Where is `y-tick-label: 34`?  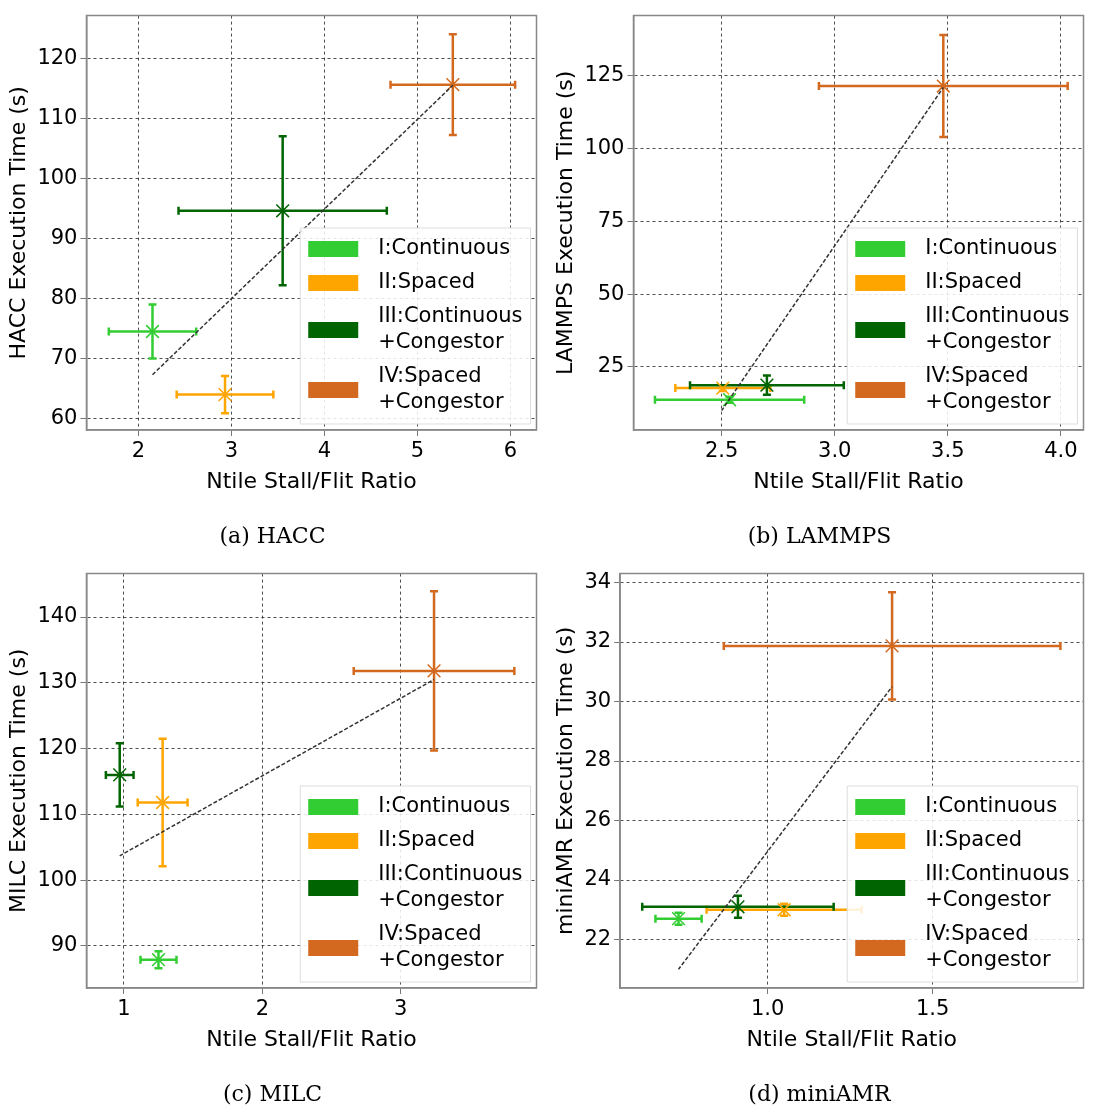
y-tick-label: 34 is located at coordinates (598, 580).